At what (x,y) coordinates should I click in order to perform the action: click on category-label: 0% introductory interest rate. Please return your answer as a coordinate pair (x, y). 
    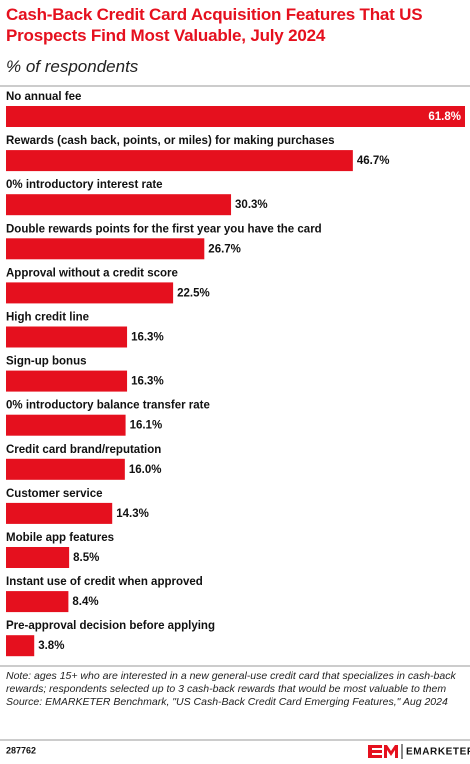
    Looking at the image, I should click on (84, 185).